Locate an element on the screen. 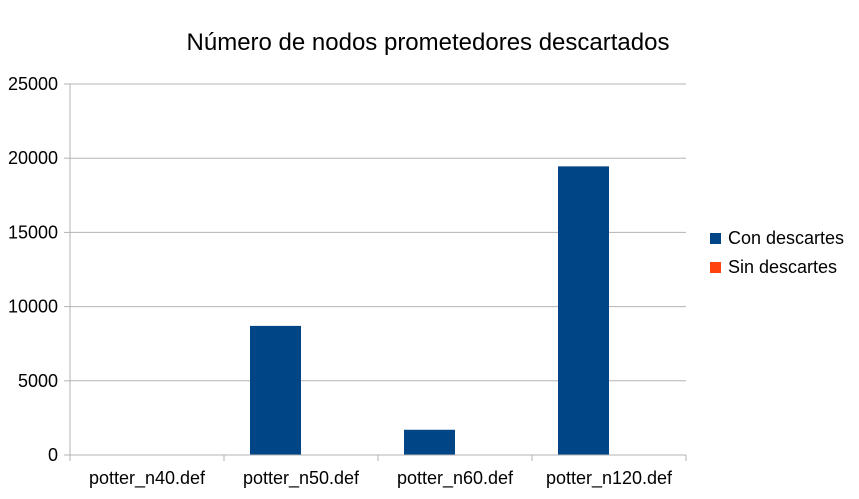 This screenshot has height=499, width=859. x-tick-label: potter_n40.def is located at coordinates (147, 478).